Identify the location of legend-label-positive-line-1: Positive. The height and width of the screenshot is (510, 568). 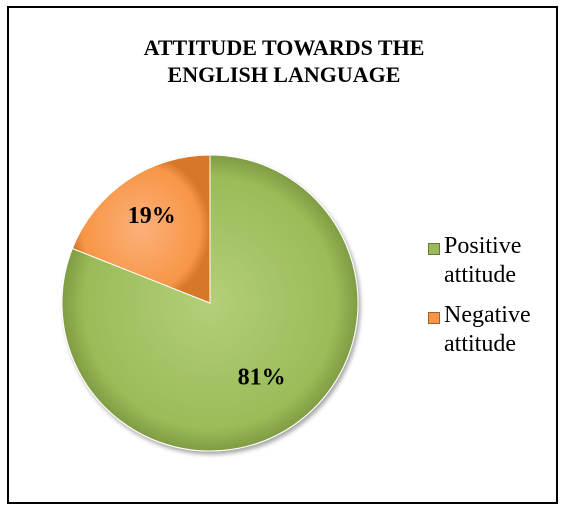
(483, 246).